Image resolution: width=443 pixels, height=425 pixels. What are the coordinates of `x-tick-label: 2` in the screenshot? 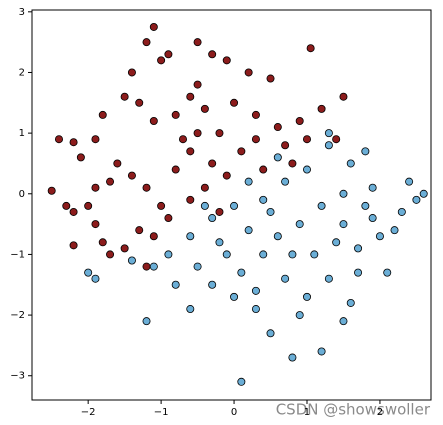 It's located at (380, 412).